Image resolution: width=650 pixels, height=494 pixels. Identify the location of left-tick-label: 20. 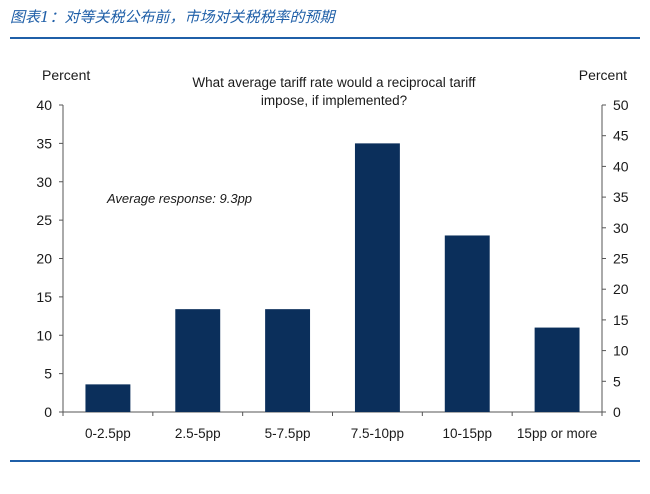
(44, 259).